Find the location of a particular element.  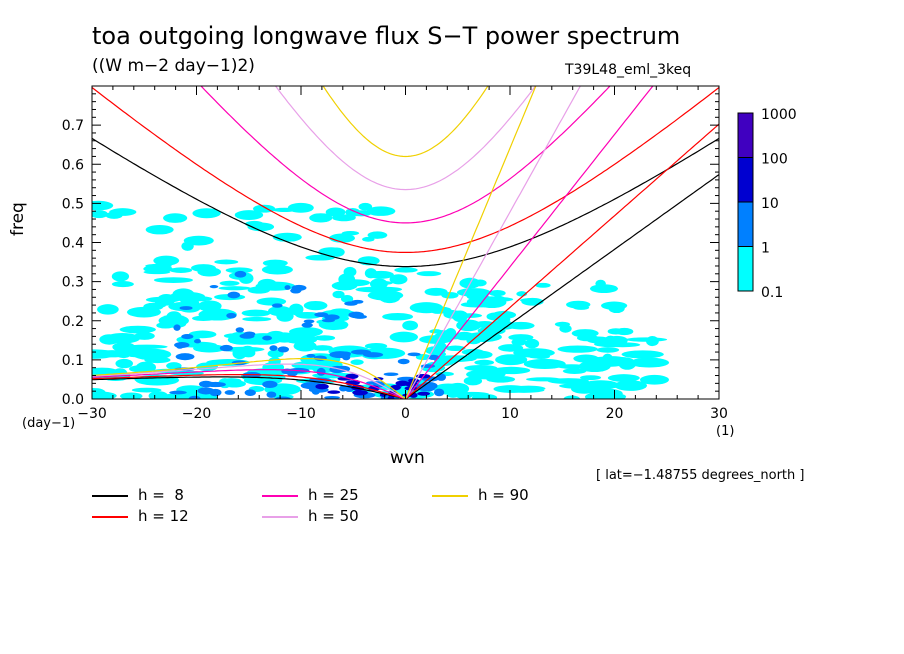

latitude-note: [ lat=−1.48755 degrees_north ] is located at coordinates (700, 475).